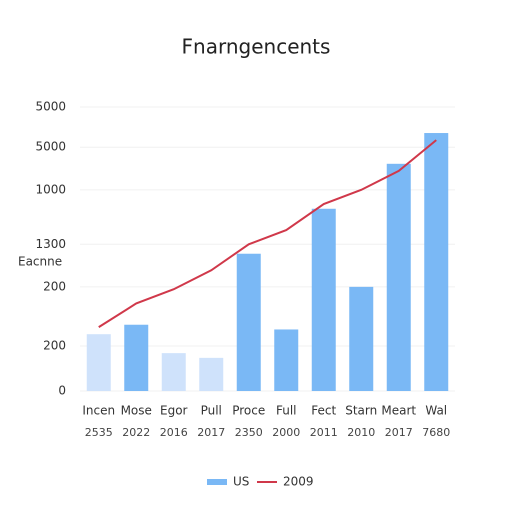  Describe the element at coordinates (298, 482) in the screenshot. I see `legend-label: 2009` at that location.